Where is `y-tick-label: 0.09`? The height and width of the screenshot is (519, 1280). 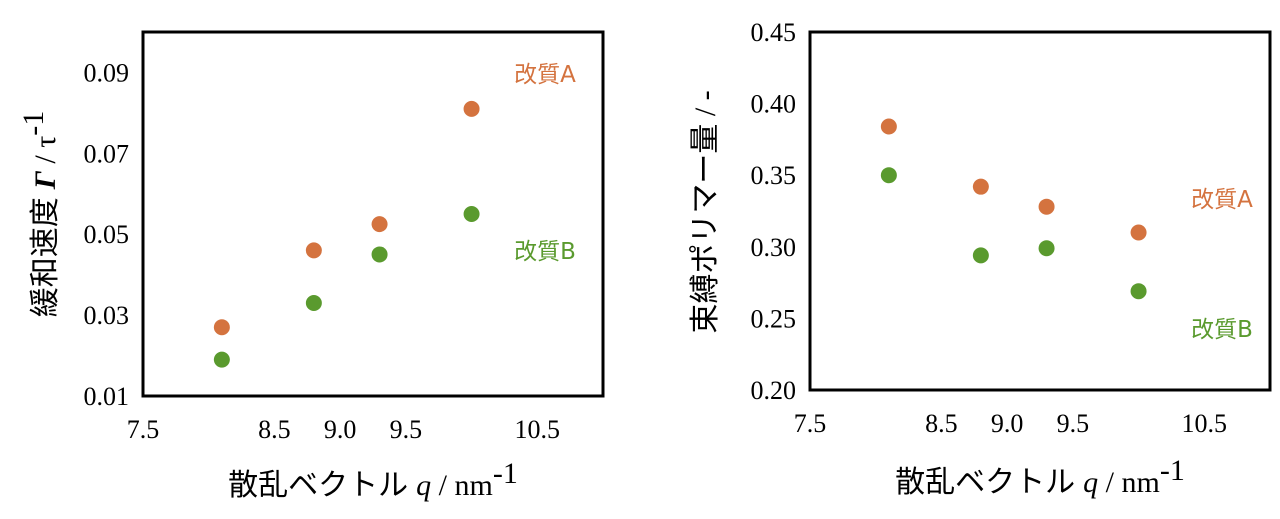 y-tick-label: 0.09 is located at coordinates (107, 72).